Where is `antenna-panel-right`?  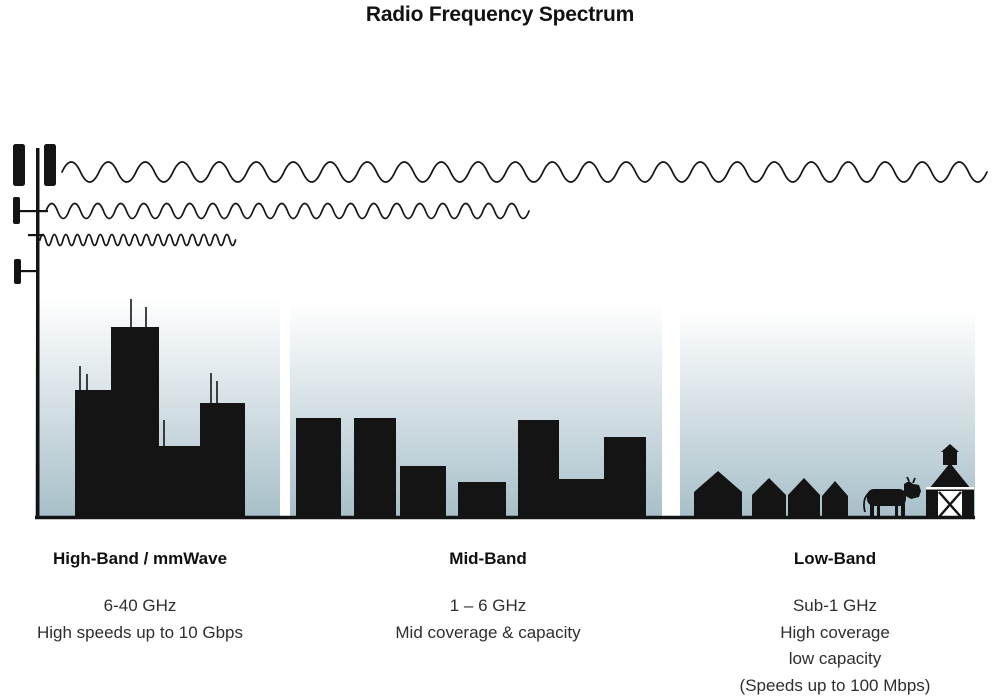
antenna-panel-right is located at coordinates (50, 165).